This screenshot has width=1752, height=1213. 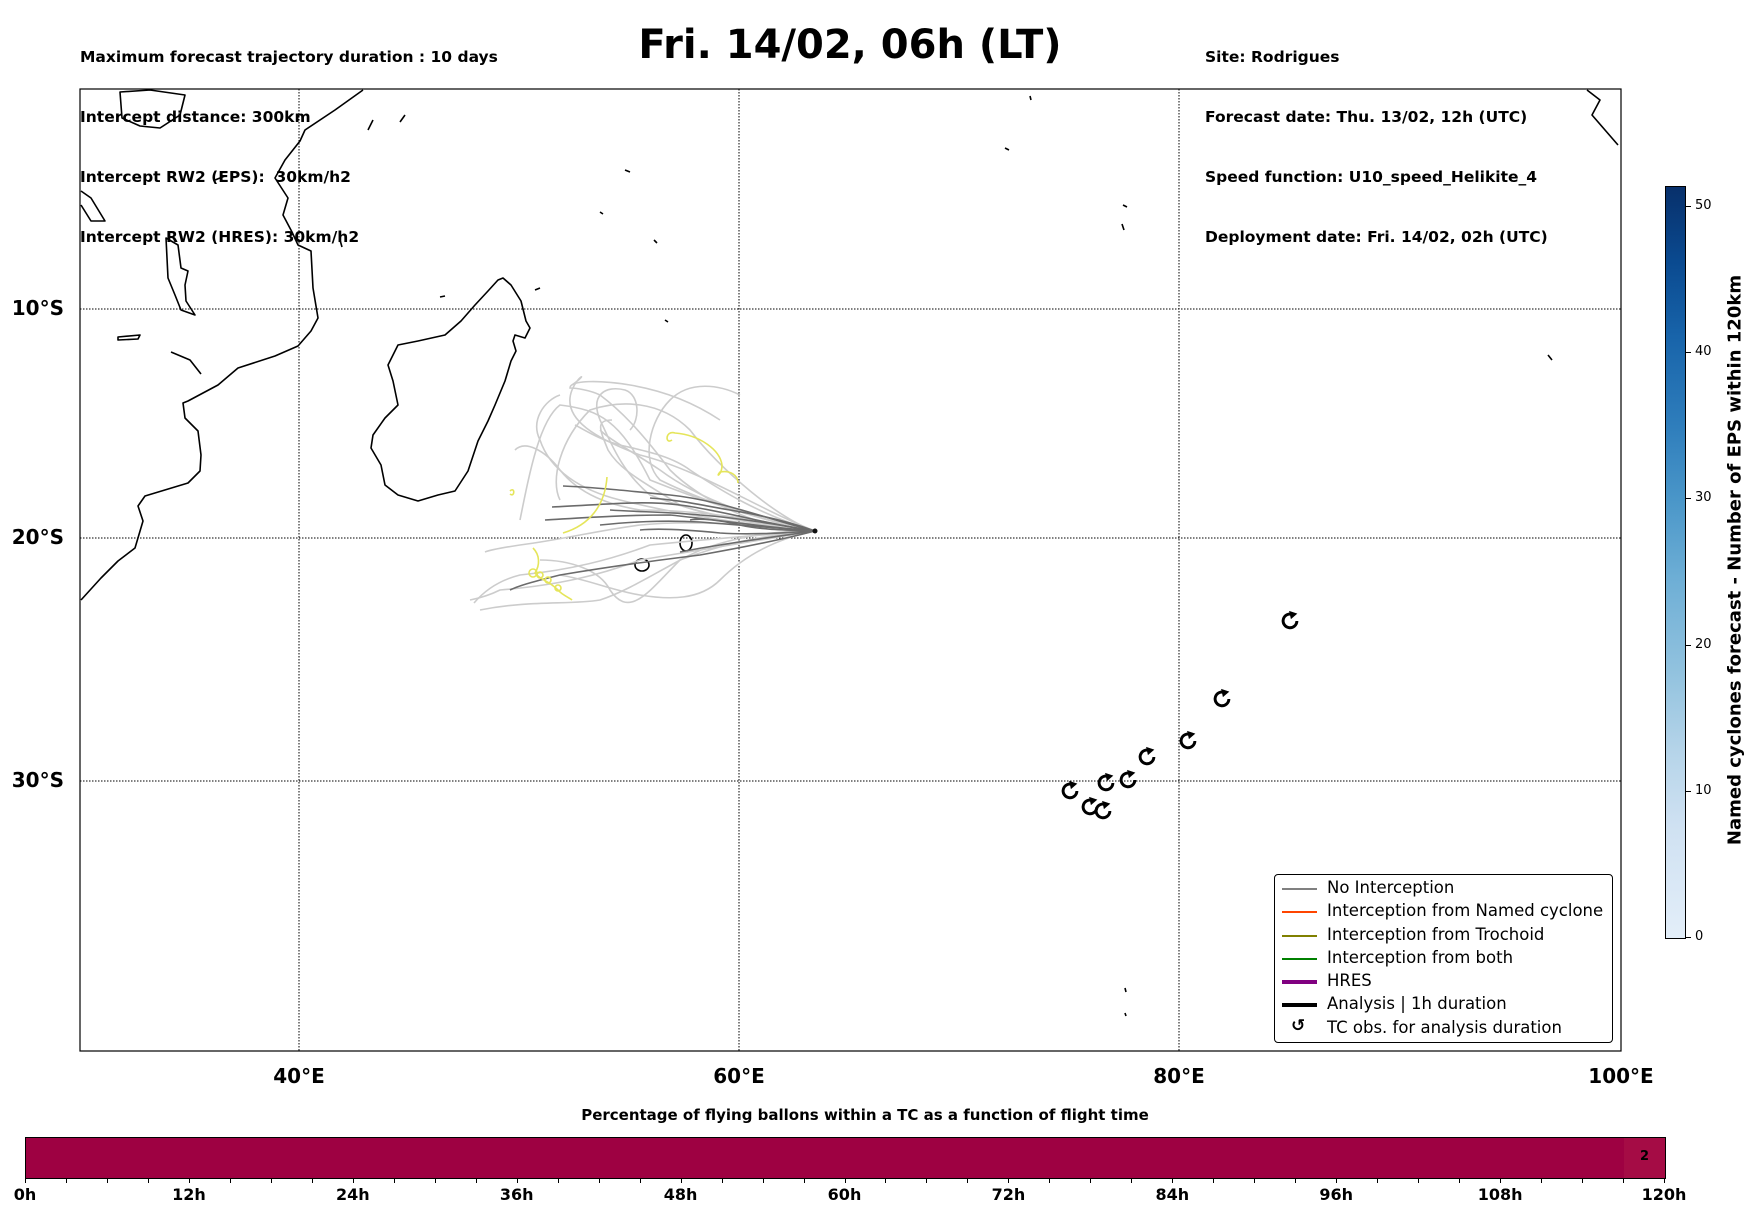 What do you see at coordinates (1172, 1194) in the screenshot?
I see `axis-tick-label: 84h` at bounding box center [1172, 1194].